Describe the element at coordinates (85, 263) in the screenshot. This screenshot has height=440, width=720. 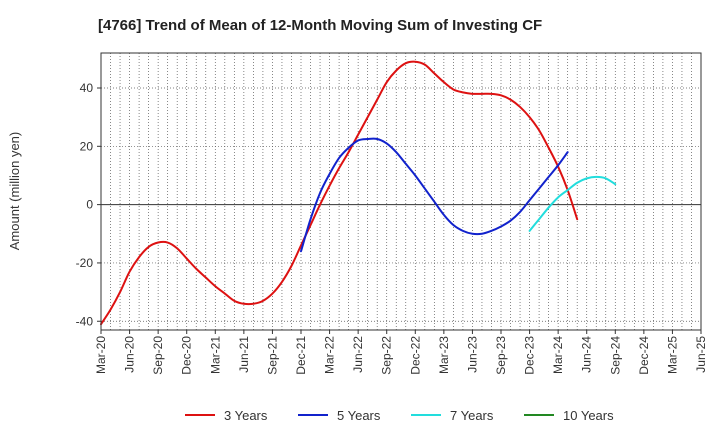
I see `y-tick-label: -20` at that location.